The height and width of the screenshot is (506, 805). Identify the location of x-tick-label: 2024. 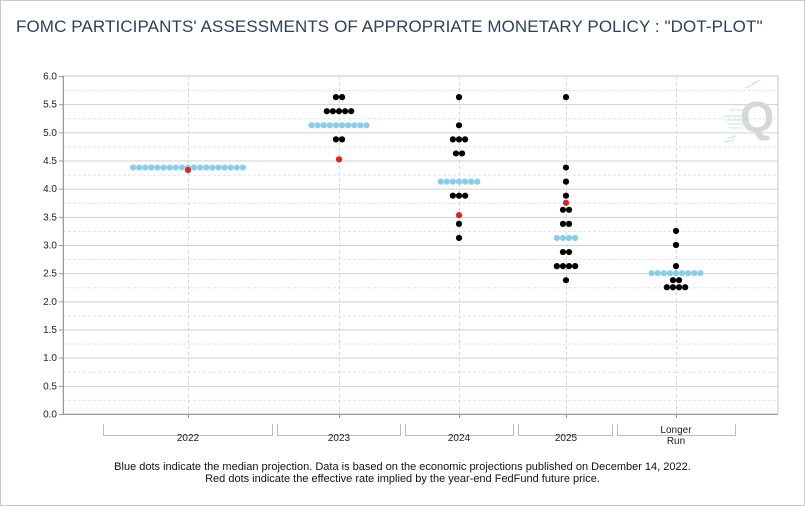
(459, 438).